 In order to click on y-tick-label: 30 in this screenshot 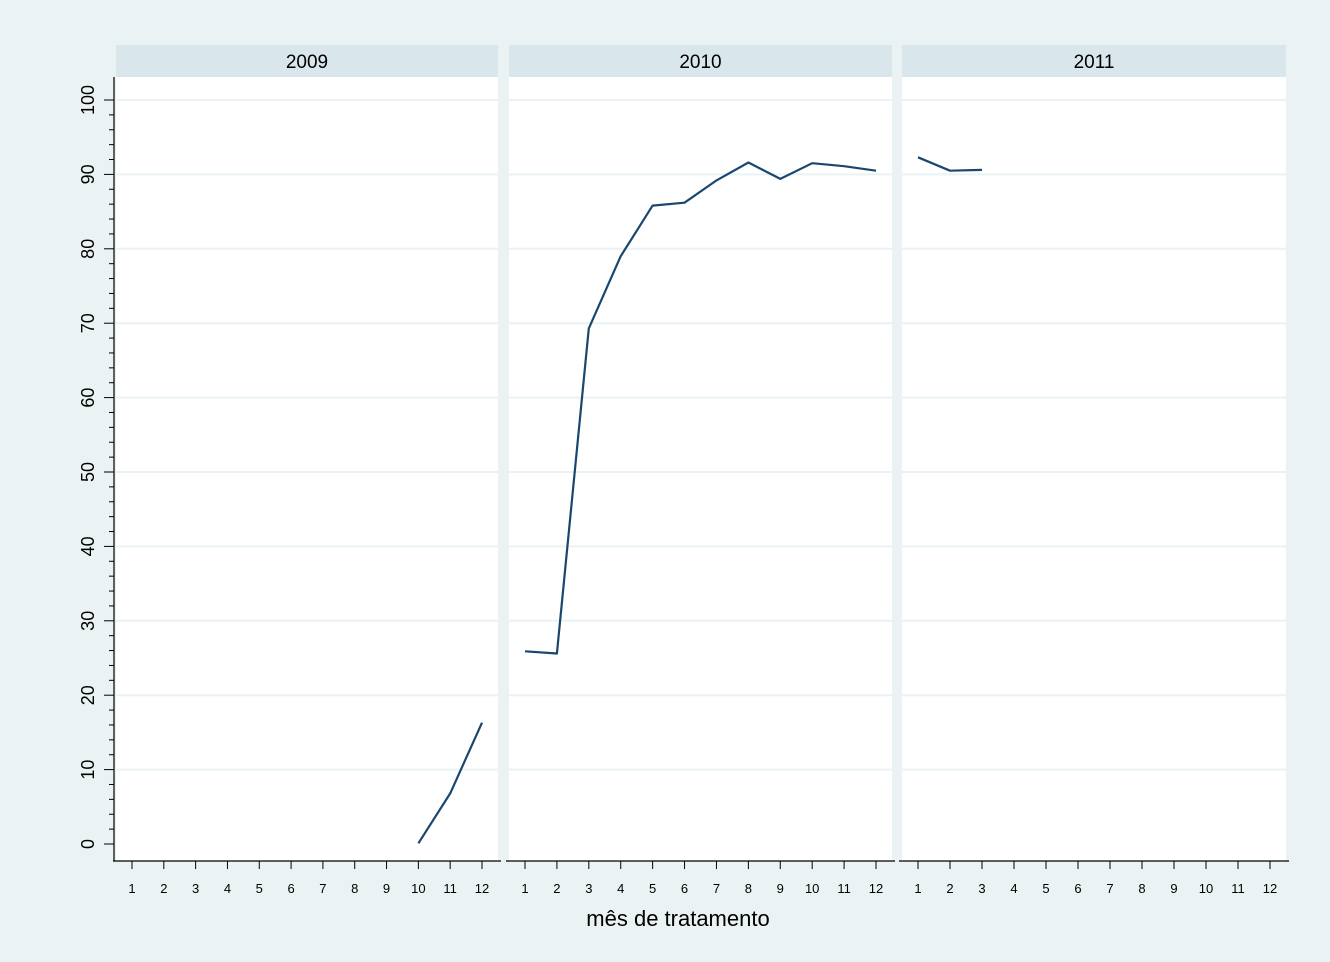, I will do `click(88, 621)`.